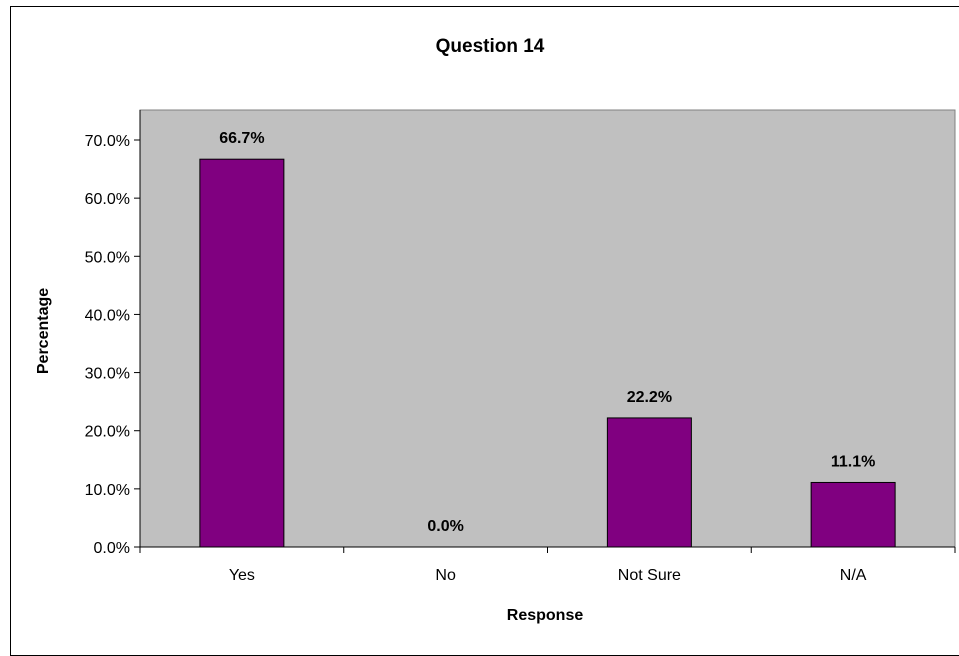  What do you see at coordinates (107, 432) in the screenshot?
I see `y-tick-label: 20.0%` at bounding box center [107, 432].